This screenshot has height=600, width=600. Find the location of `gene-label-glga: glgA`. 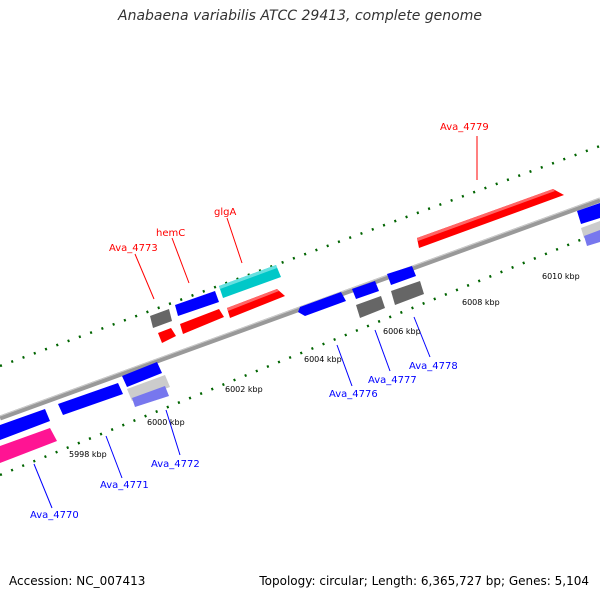

gene-label-glga: glgA is located at coordinates (225, 212).